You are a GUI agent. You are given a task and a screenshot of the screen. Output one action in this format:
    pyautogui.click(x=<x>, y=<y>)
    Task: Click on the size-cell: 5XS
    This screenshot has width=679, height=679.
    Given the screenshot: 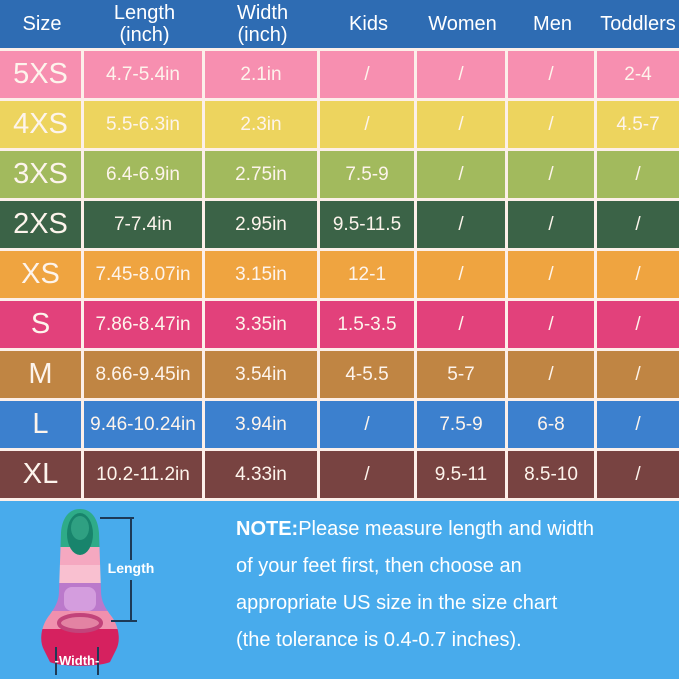 What is the action you would take?
    pyautogui.click(x=42, y=74)
    